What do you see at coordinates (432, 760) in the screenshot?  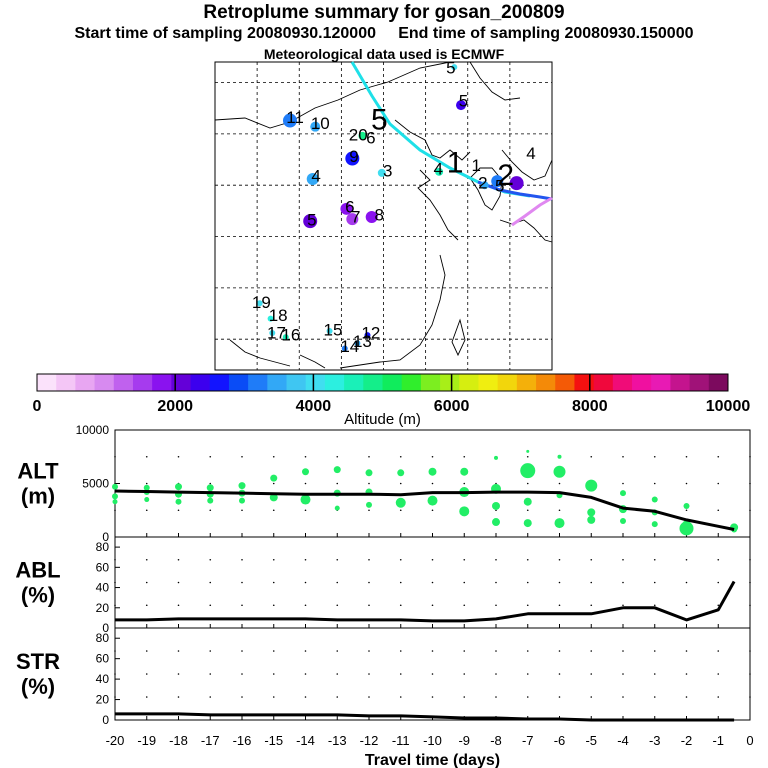 I see `x-axis-label: Travel time (days)` at bounding box center [432, 760].